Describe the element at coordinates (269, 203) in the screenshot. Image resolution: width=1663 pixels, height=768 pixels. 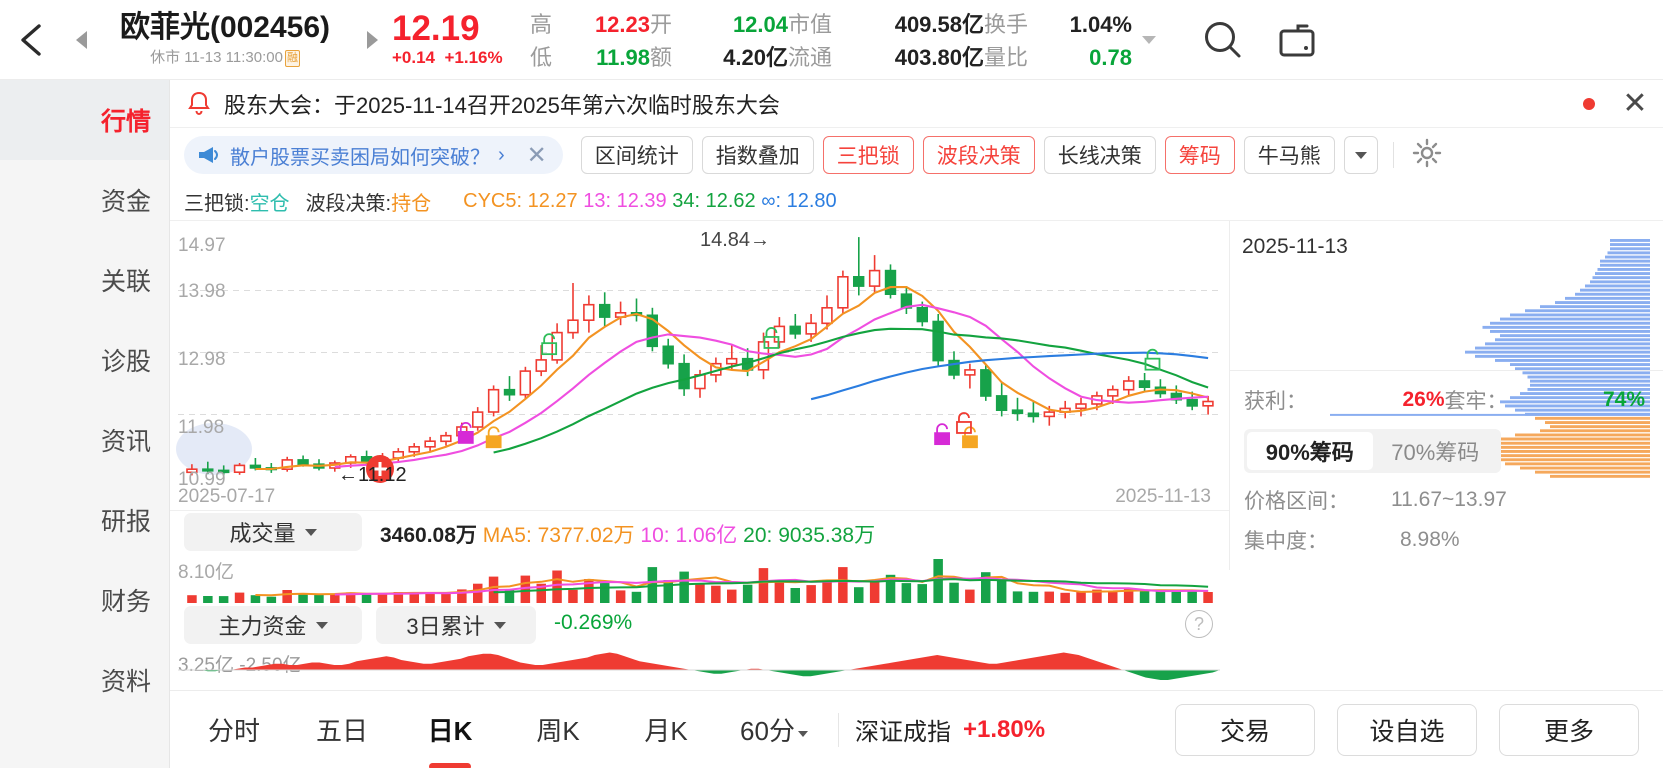
I see `lock-value: 空仓` at that location.